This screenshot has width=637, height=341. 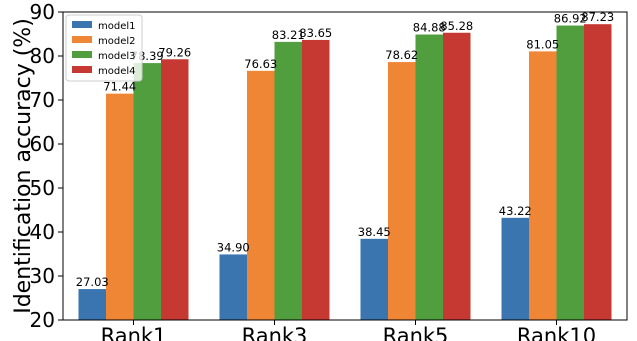 I want to click on bar-model4-rank5, so click(x=457, y=176).